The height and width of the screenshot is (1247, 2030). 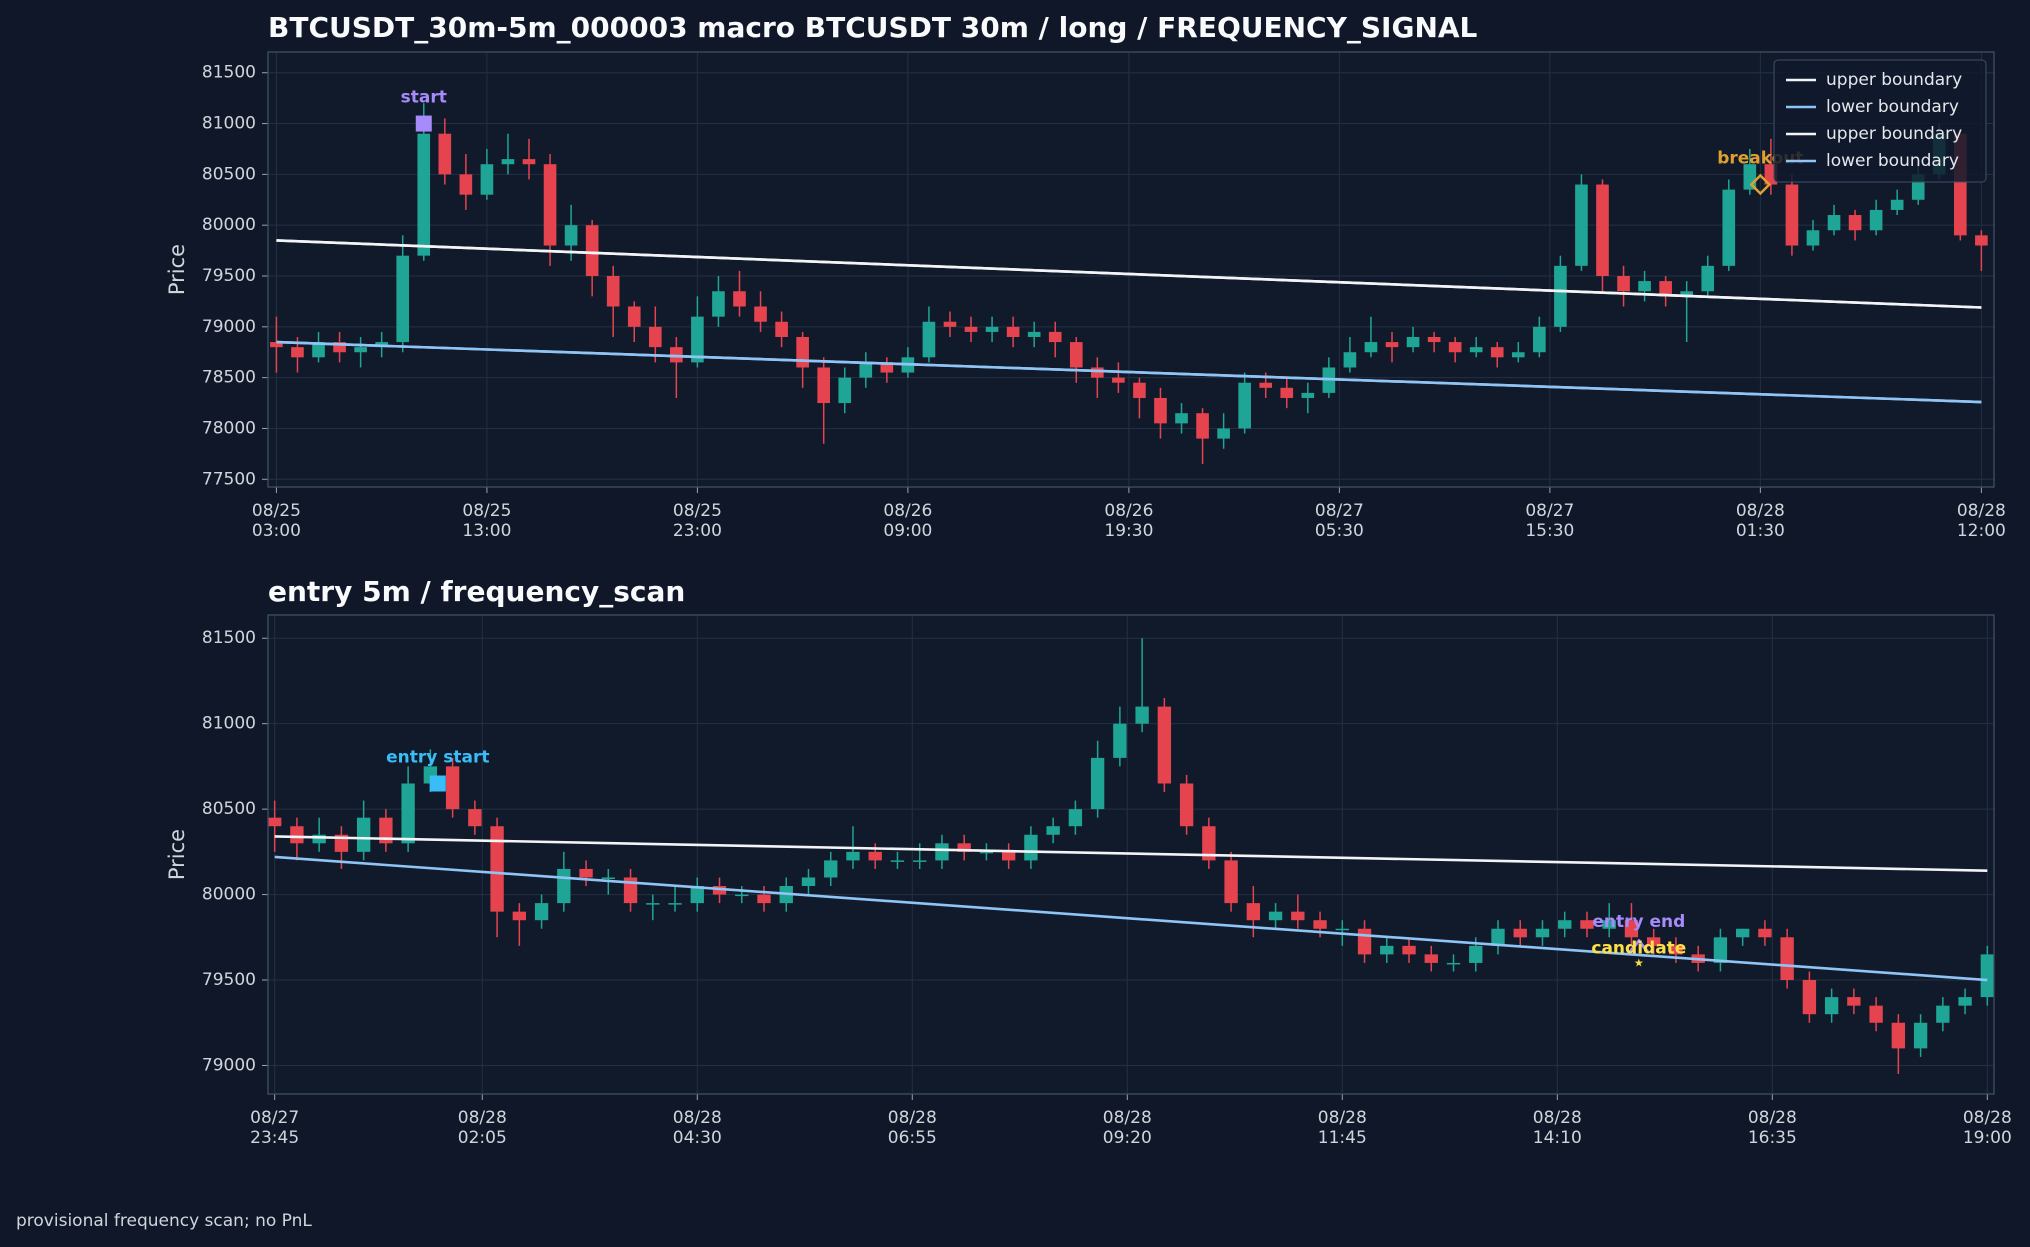 What do you see at coordinates (912, 1138) in the screenshot?
I see `x-tick-label: 06:55` at bounding box center [912, 1138].